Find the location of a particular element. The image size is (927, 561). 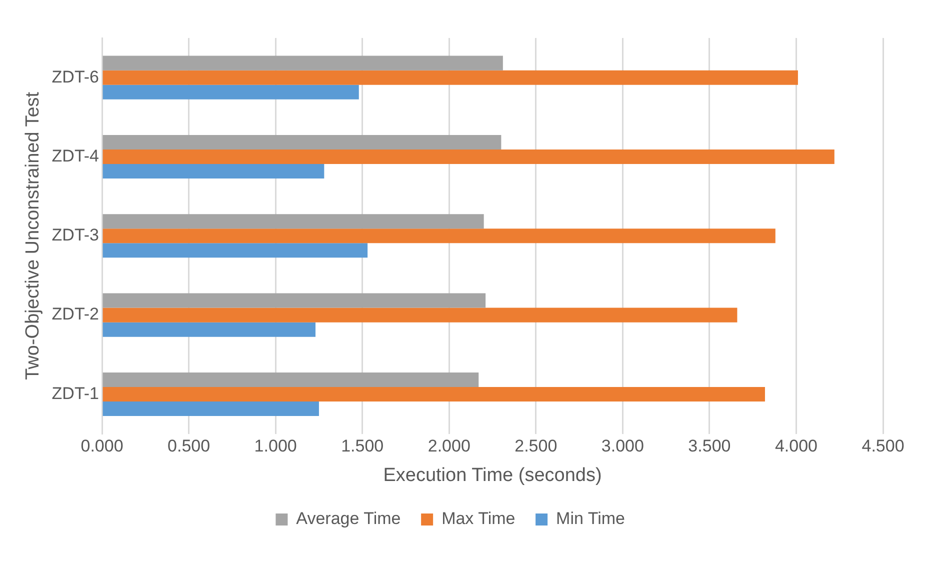

legend-label: Average Time is located at coordinates (348, 518).